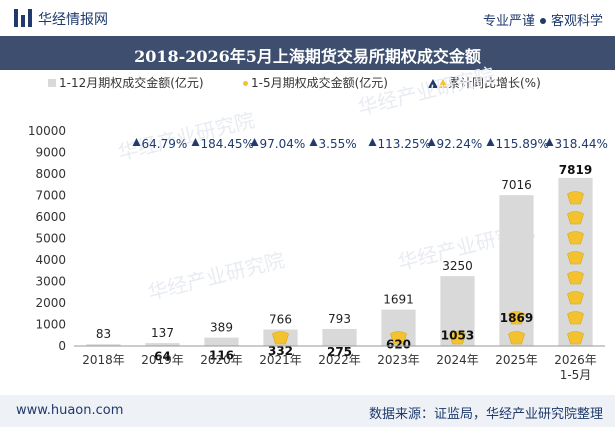 The image size is (615, 427). What do you see at coordinates (103, 360) in the screenshot?
I see `x-tick-label: 2018年` at bounding box center [103, 360].